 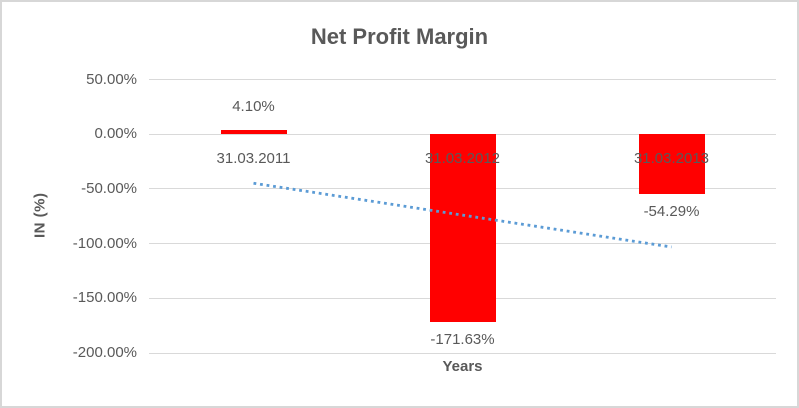 What do you see at coordinates (671, 158) in the screenshot?
I see `category-label: 31.03.2013` at bounding box center [671, 158].